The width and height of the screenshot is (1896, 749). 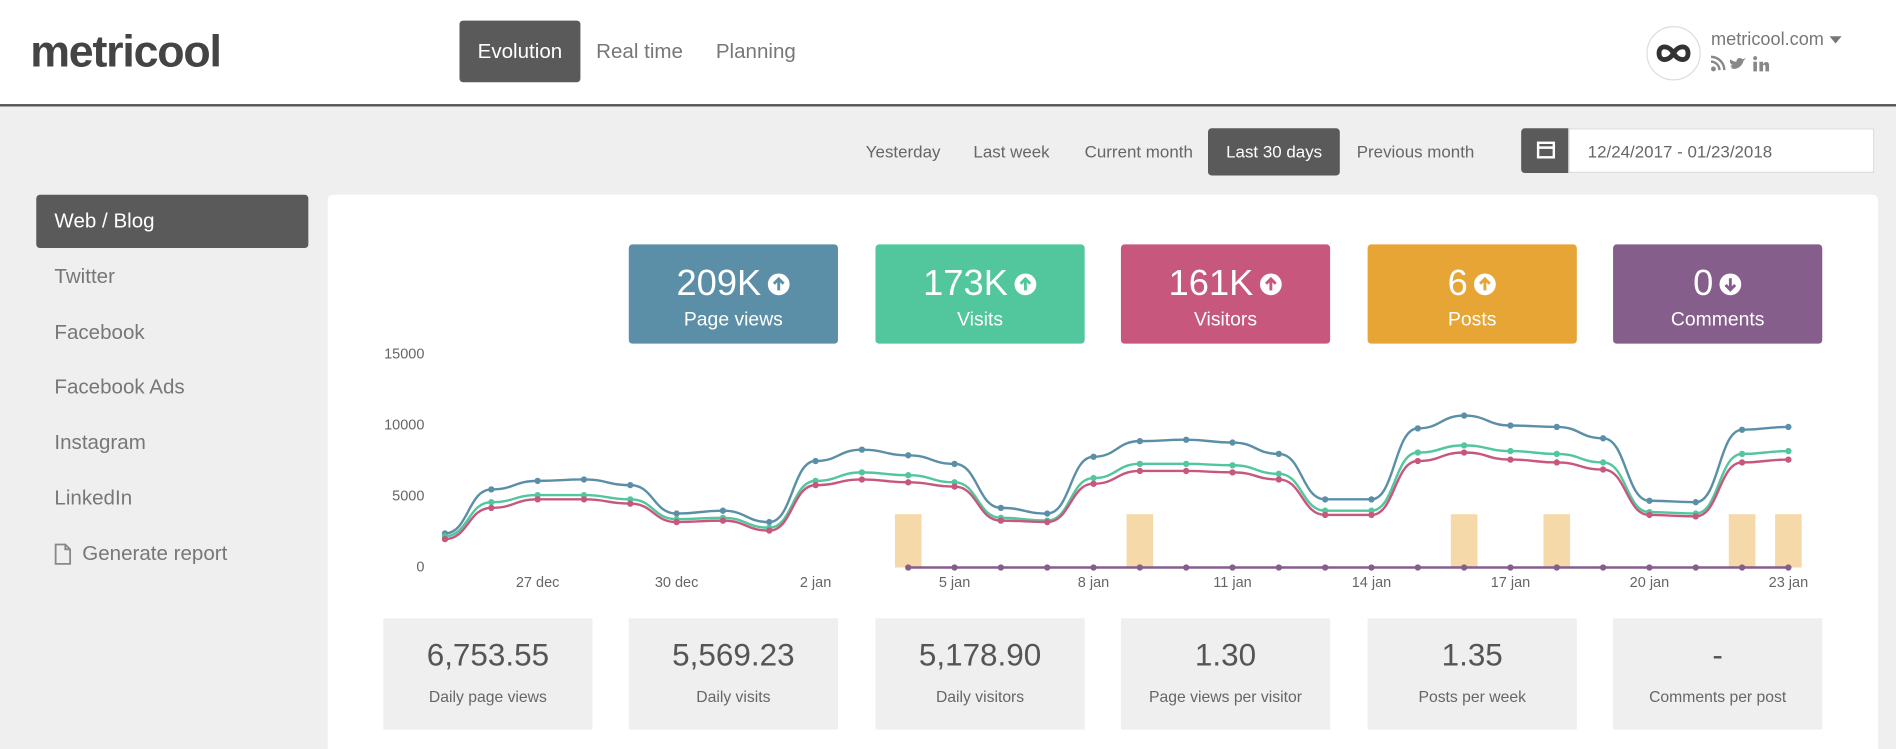 I want to click on kpi-row: 209K, so click(x=733, y=284).